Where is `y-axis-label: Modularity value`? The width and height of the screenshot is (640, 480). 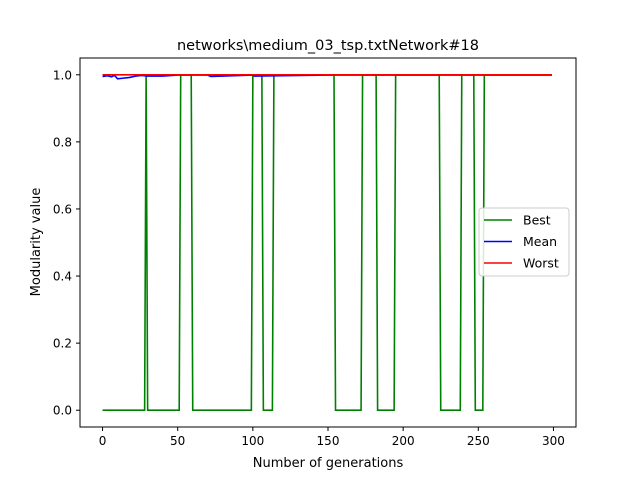
y-axis-label: Modularity value is located at coordinates (36, 242).